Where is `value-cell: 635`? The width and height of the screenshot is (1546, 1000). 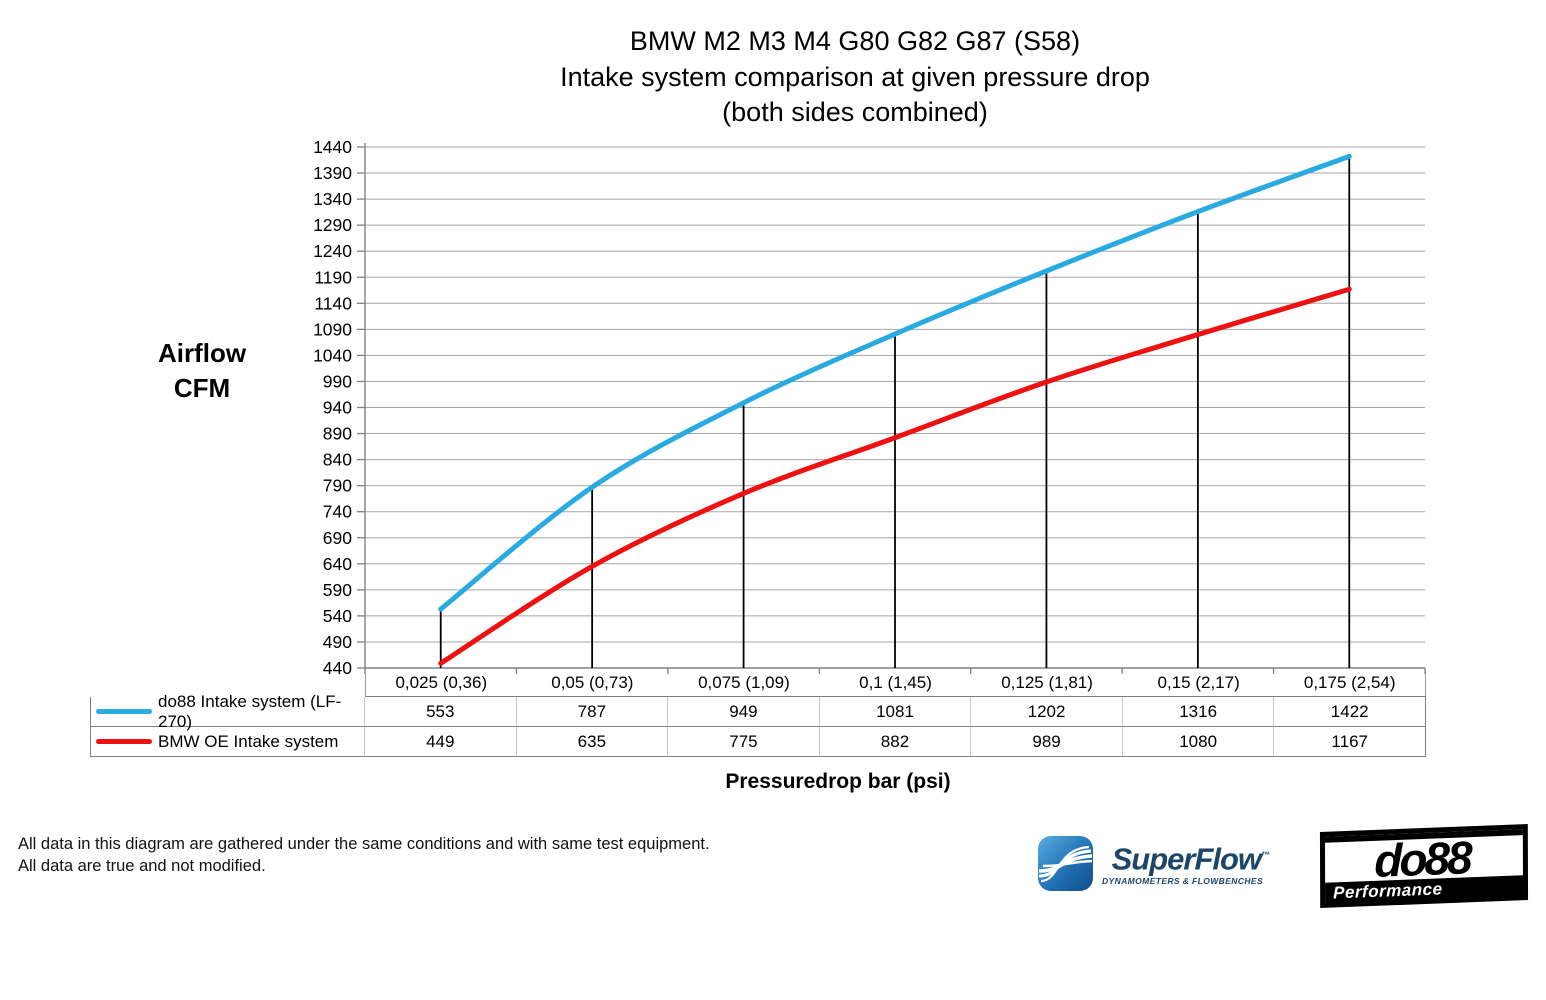
value-cell: 635 is located at coordinates (592, 742).